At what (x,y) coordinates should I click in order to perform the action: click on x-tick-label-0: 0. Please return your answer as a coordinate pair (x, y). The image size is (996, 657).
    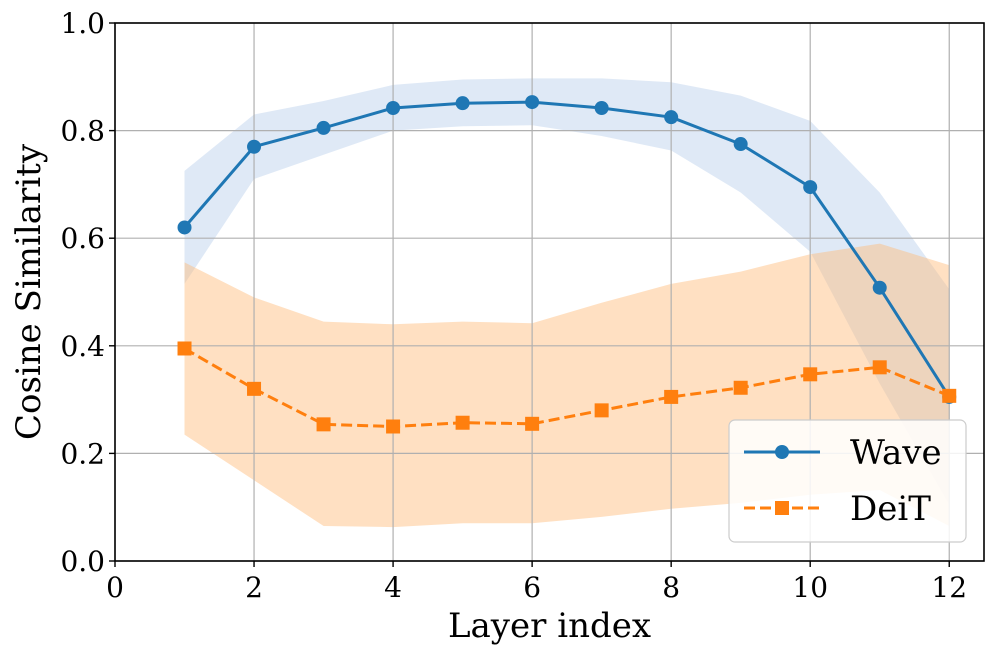
    Looking at the image, I should click on (115, 587).